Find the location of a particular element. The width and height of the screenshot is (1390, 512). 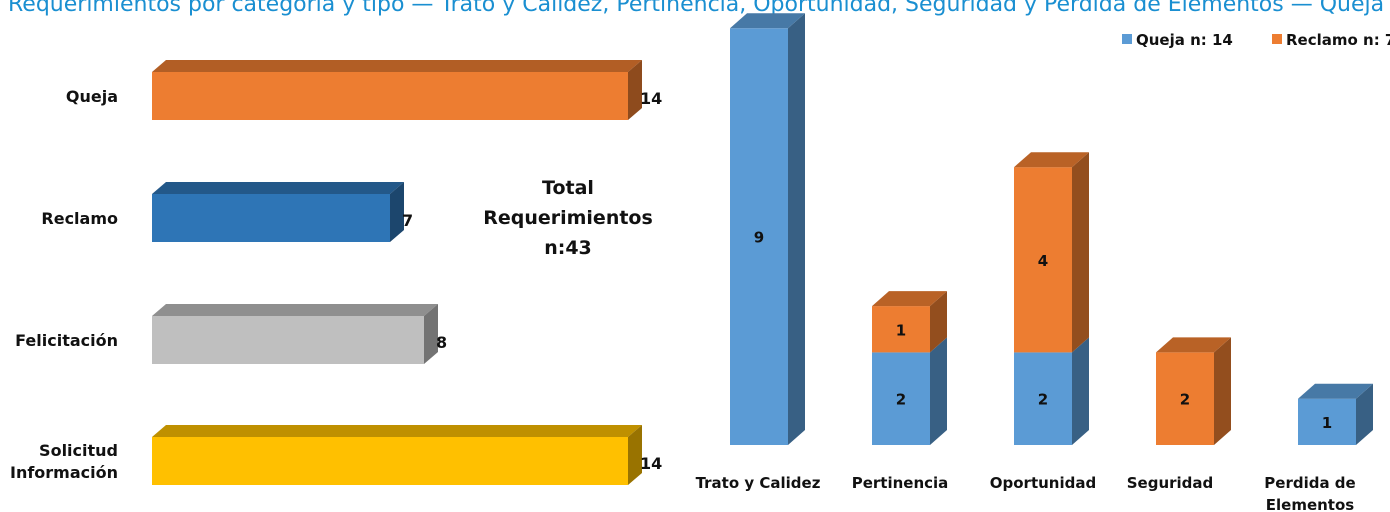

bar-top-queja is located at coordinates (397, 66).